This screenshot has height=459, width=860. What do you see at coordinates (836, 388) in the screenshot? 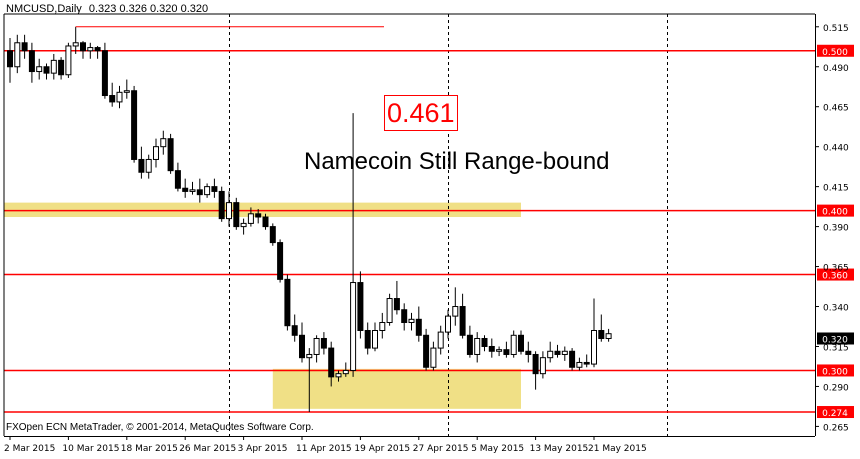
I see `y-tick-label-9: 0.290` at bounding box center [836, 388].